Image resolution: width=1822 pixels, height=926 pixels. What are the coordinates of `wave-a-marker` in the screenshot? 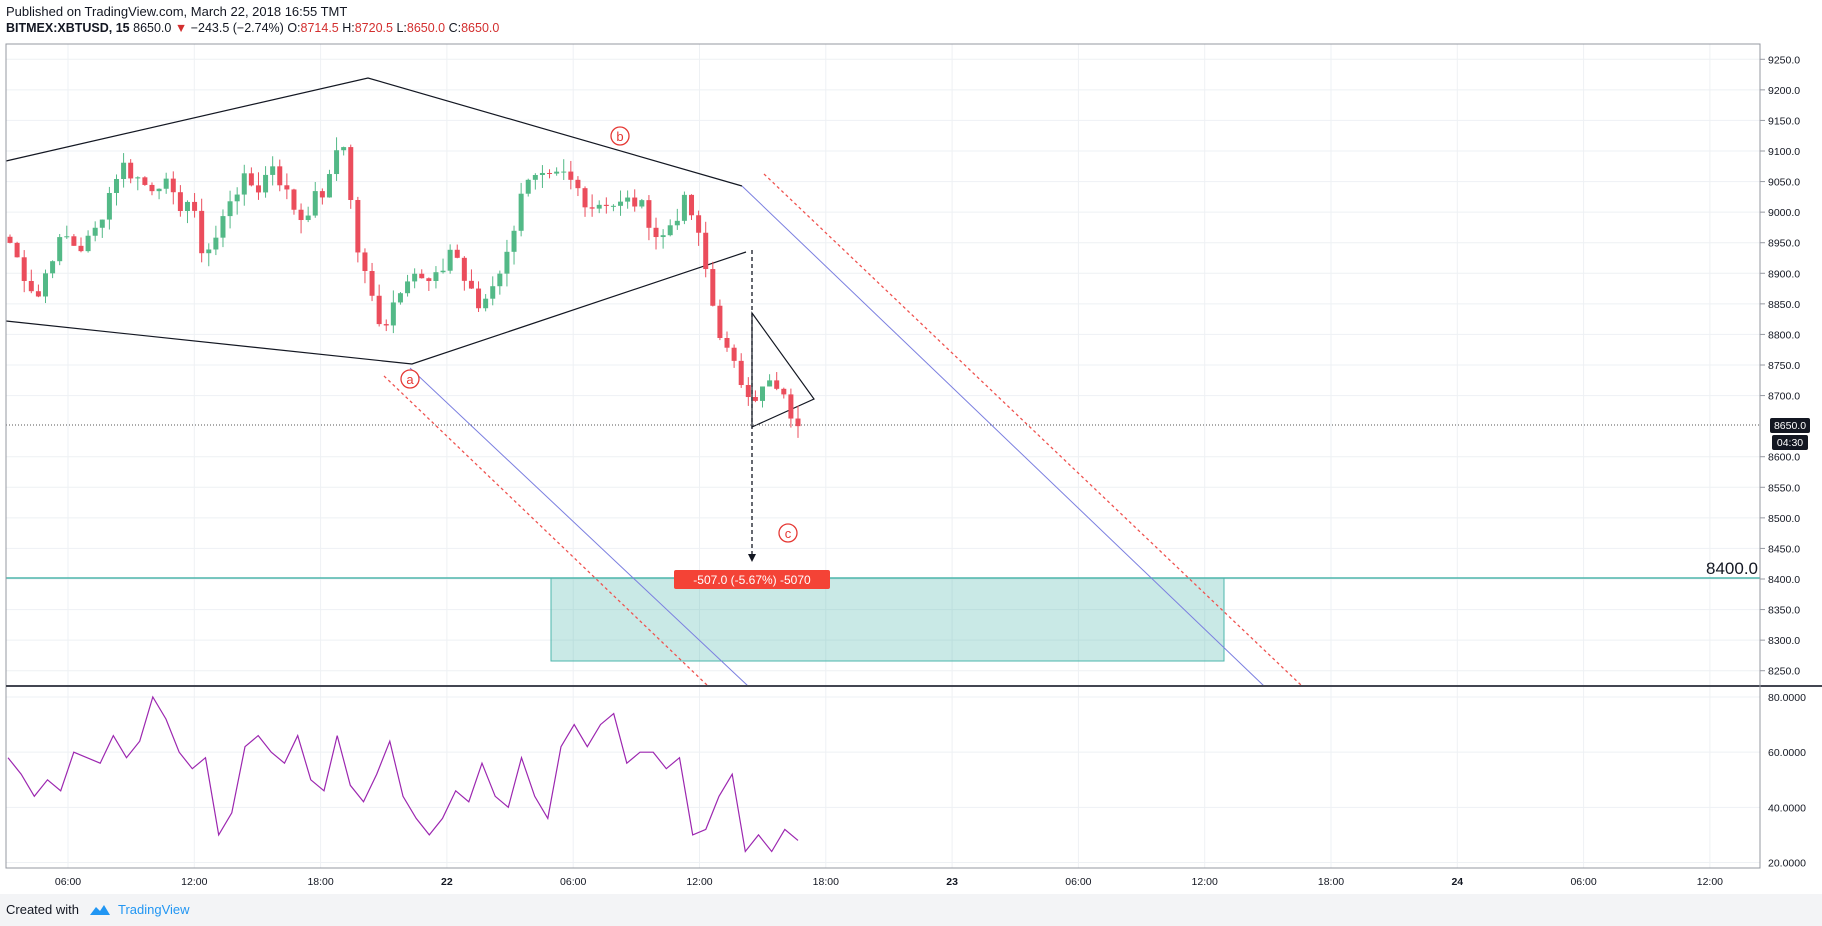 It's located at (410, 379).